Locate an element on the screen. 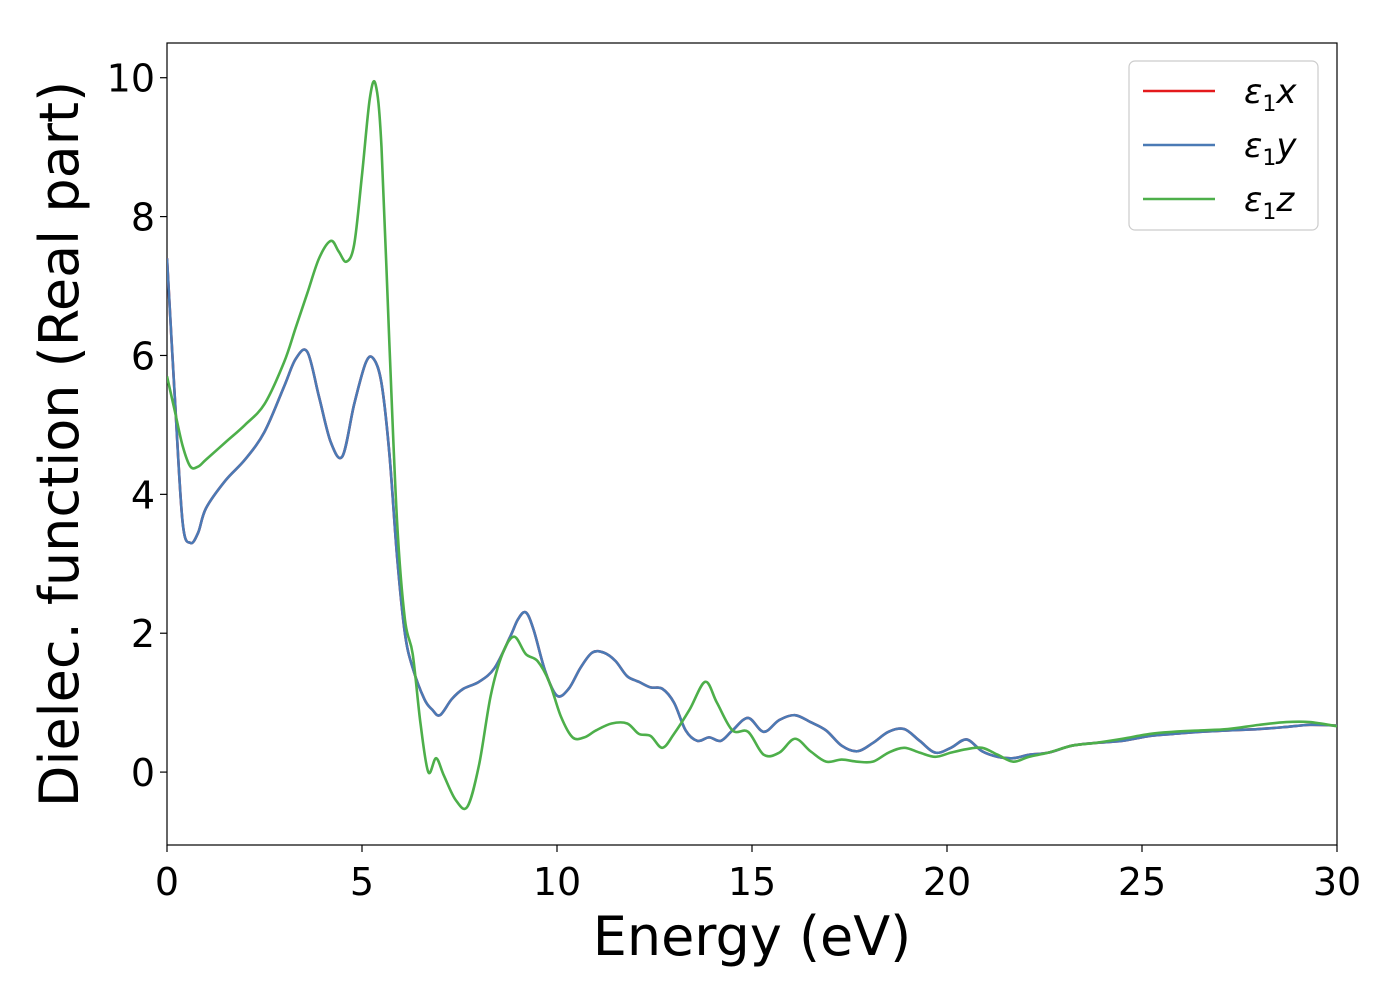 This screenshot has width=1400, height=1000. x-axis-title: Energy (eV) is located at coordinates (752, 936).